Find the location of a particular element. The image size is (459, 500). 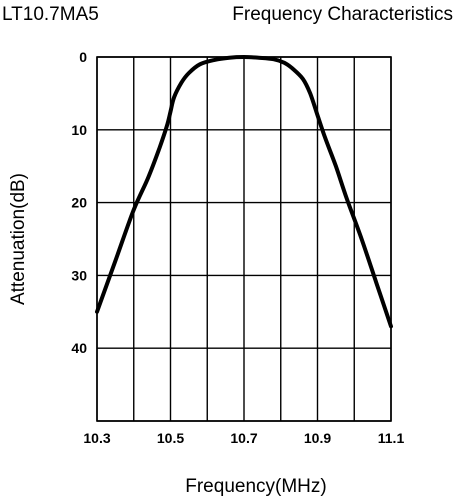

y-tick-label: 10 is located at coordinates (79, 130).